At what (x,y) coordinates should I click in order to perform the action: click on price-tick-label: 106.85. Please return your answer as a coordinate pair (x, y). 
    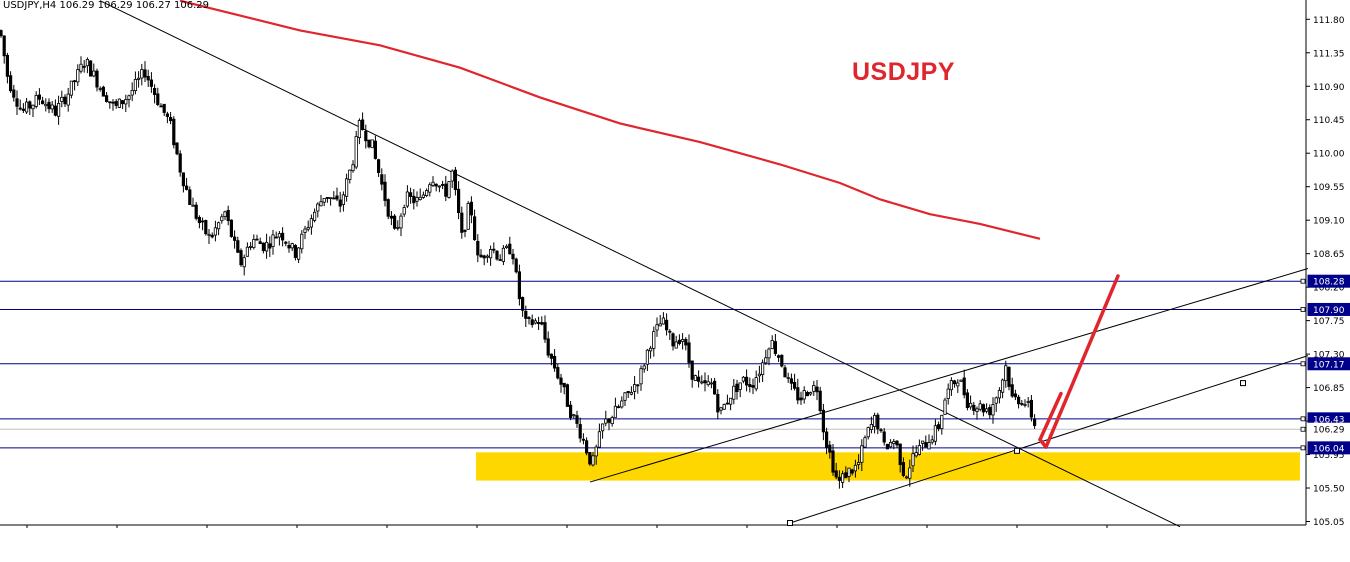
    Looking at the image, I should click on (1329, 389).